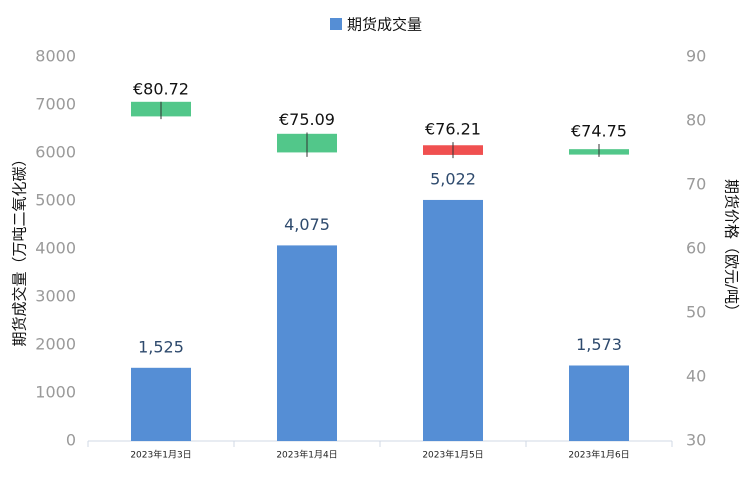 This screenshot has height=478, width=751. What do you see at coordinates (55, 104) in the screenshot?
I see `y-tick-label: 7000` at bounding box center [55, 104].